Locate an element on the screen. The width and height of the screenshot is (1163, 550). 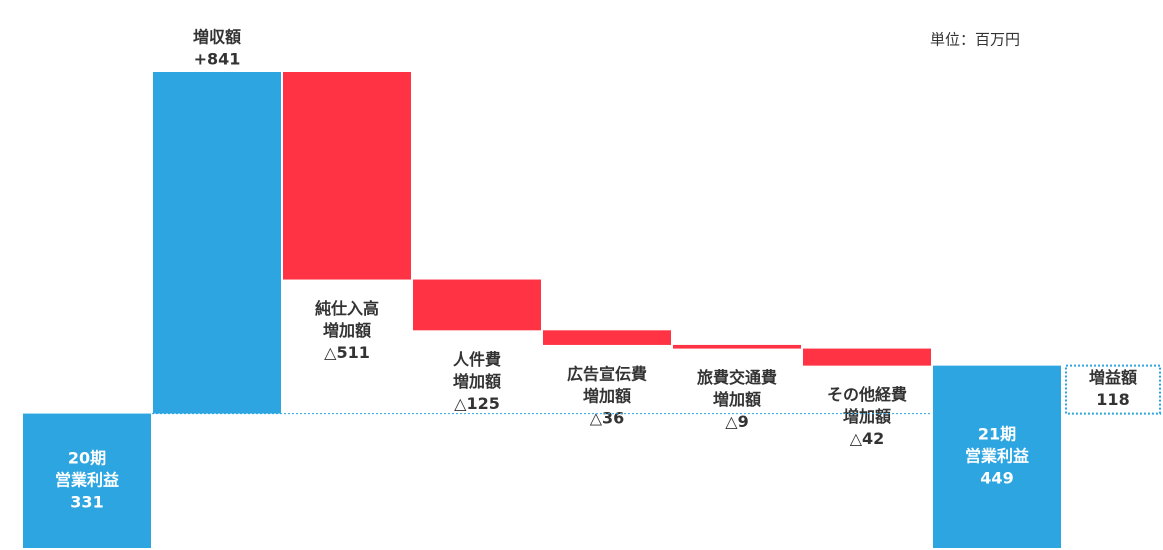
annotation-box is located at coordinates (1113, 389).